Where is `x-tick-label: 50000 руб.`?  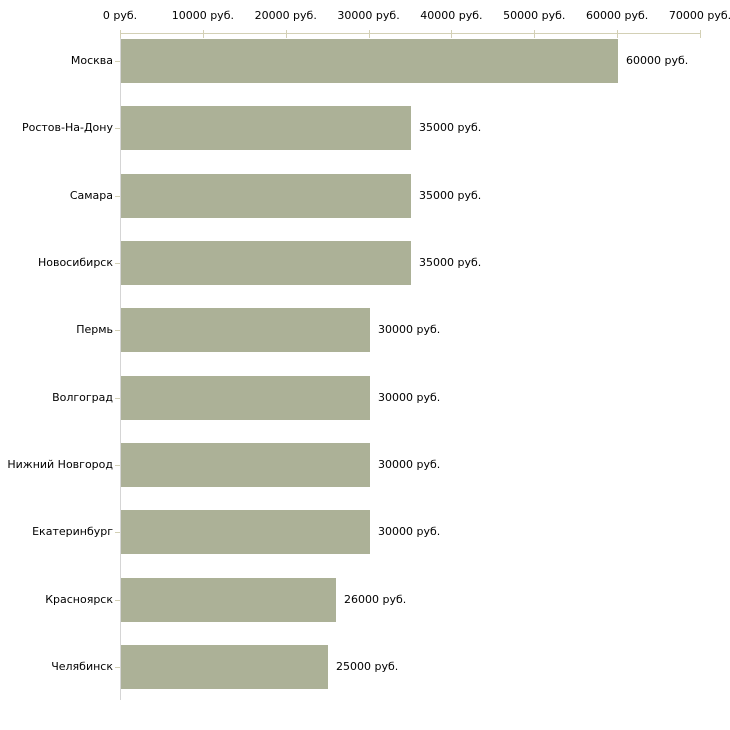
x-tick-label: 50000 руб. is located at coordinates (534, 15).